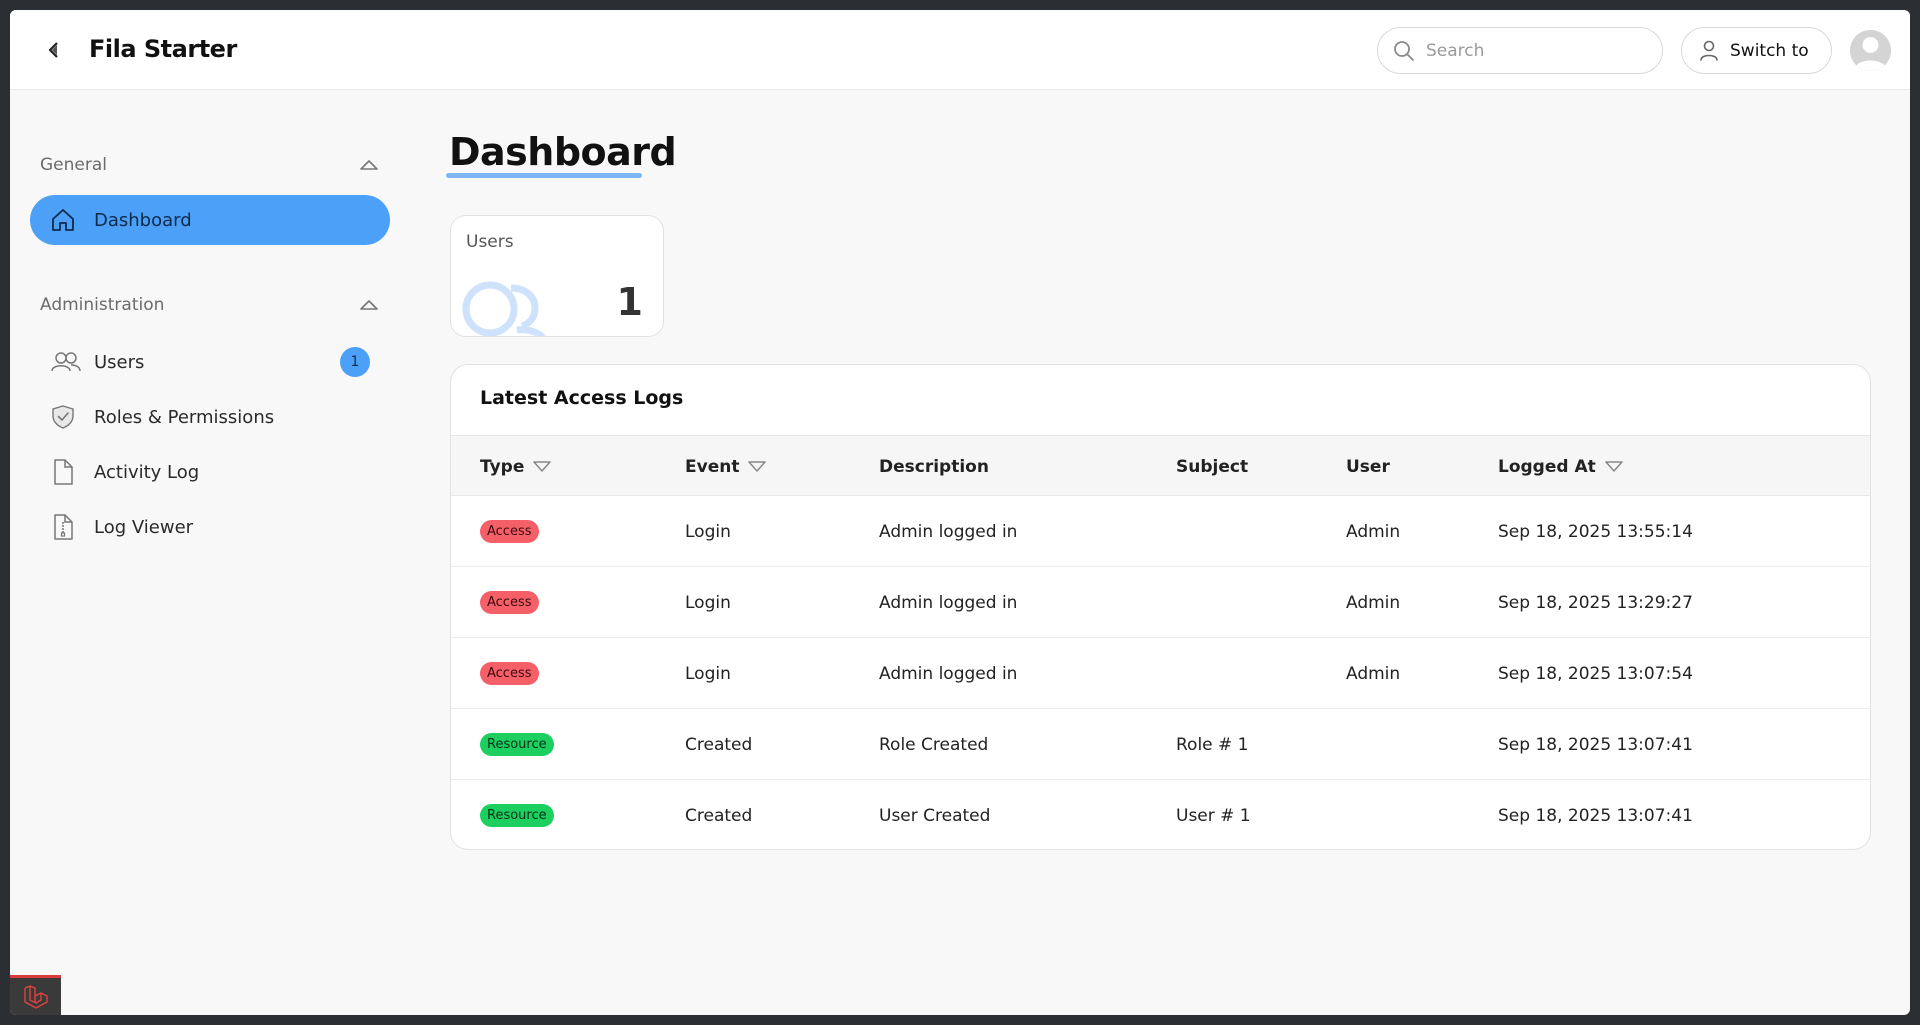 This screenshot has height=1025, width=1920. Describe the element at coordinates (210, 472) in the screenshot. I see `sidebar-item-activity-log: Activity Log` at that location.